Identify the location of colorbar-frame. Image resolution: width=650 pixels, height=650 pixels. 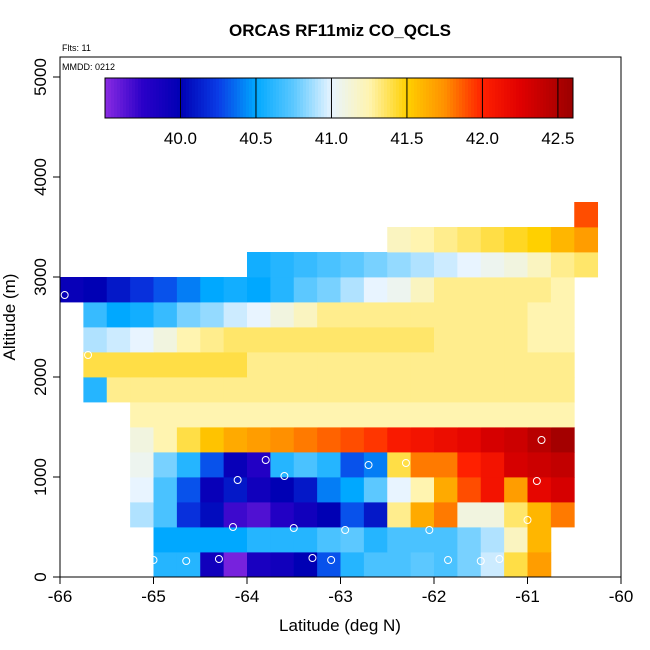
(339, 98).